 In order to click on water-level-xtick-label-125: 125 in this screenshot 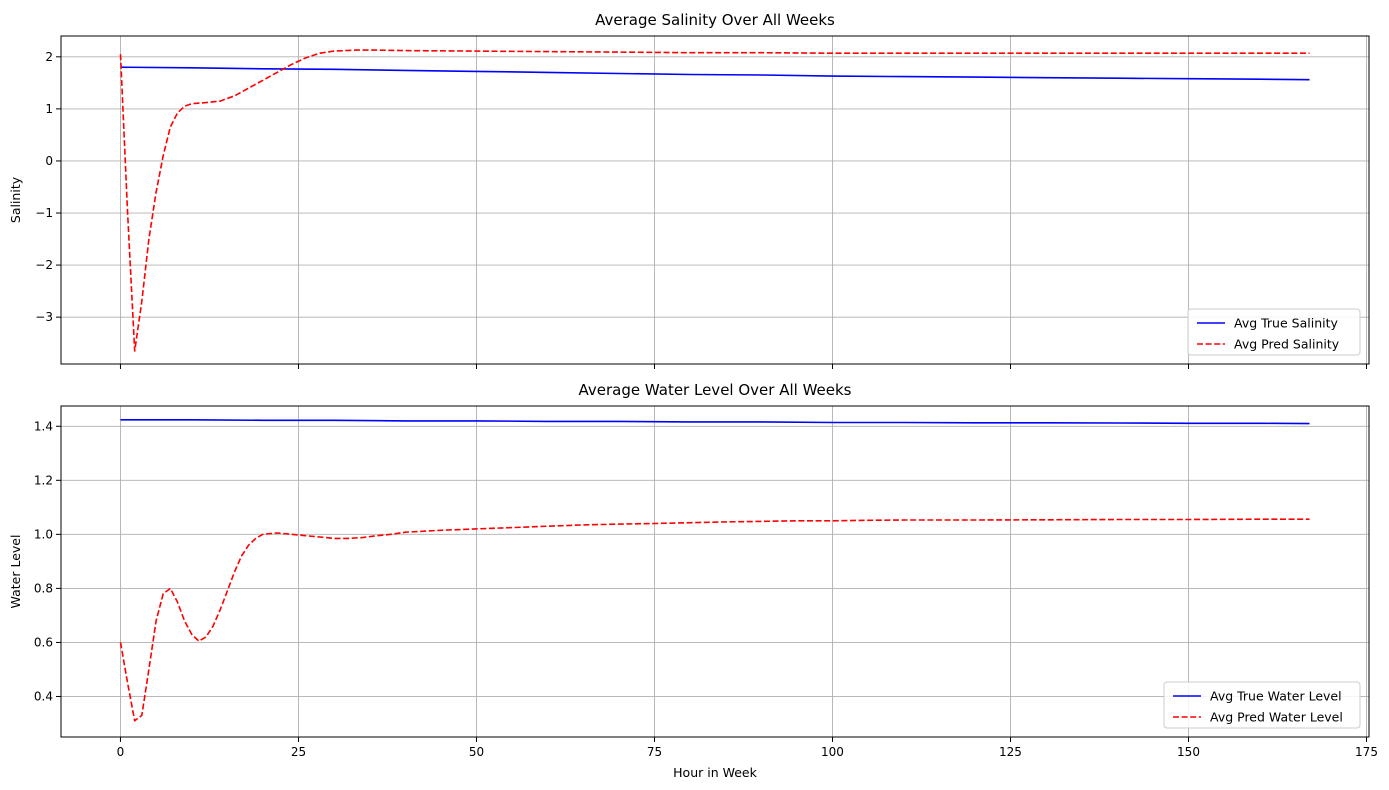, I will do `click(1010, 752)`.